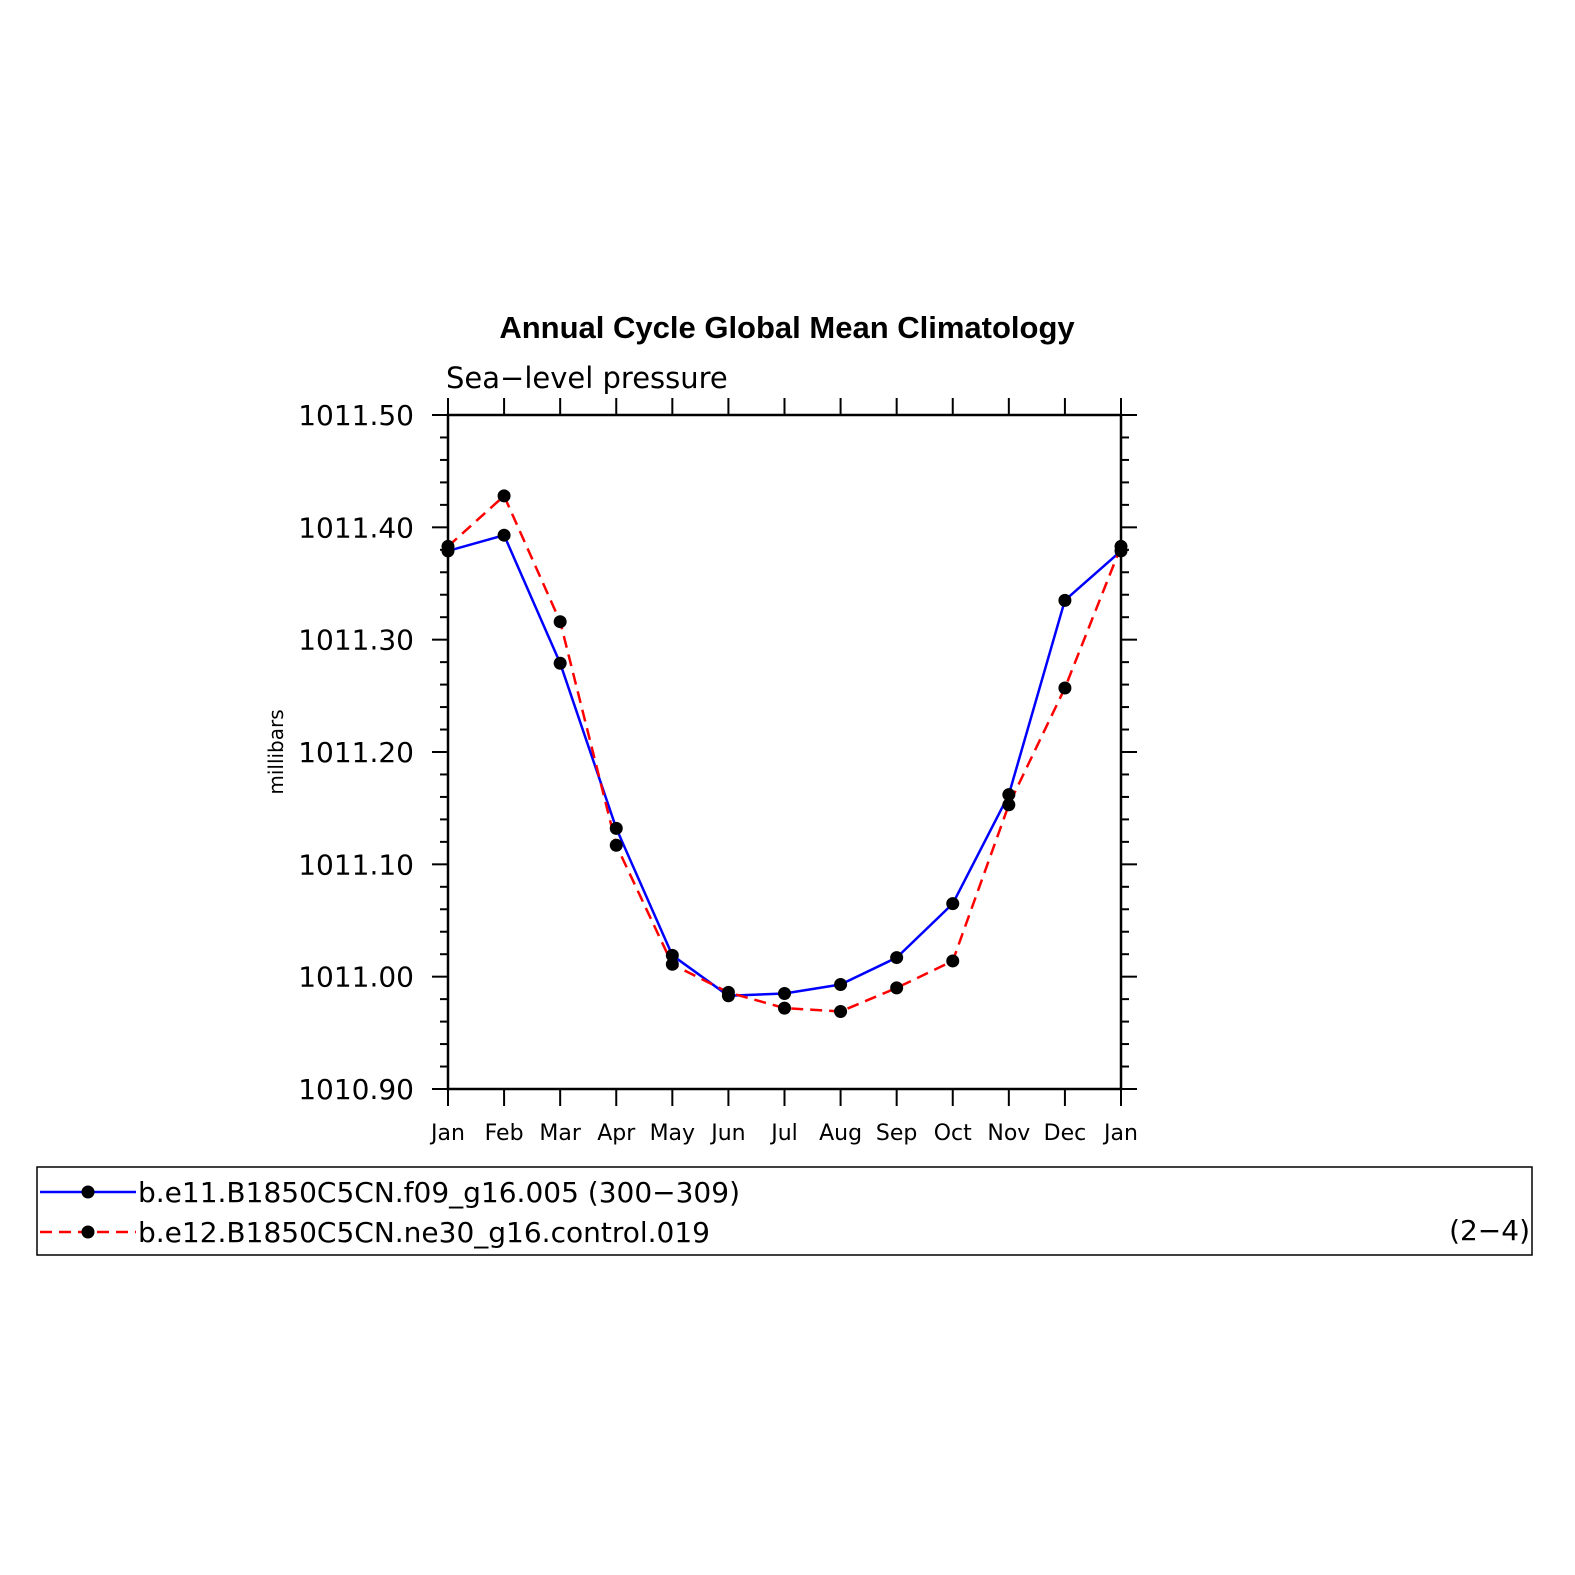 Image resolution: width=1575 pixels, height=1575 pixels. Describe the element at coordinates (953, 1133) in the screenshot. I see `x-tick-label: Oct` at that location.